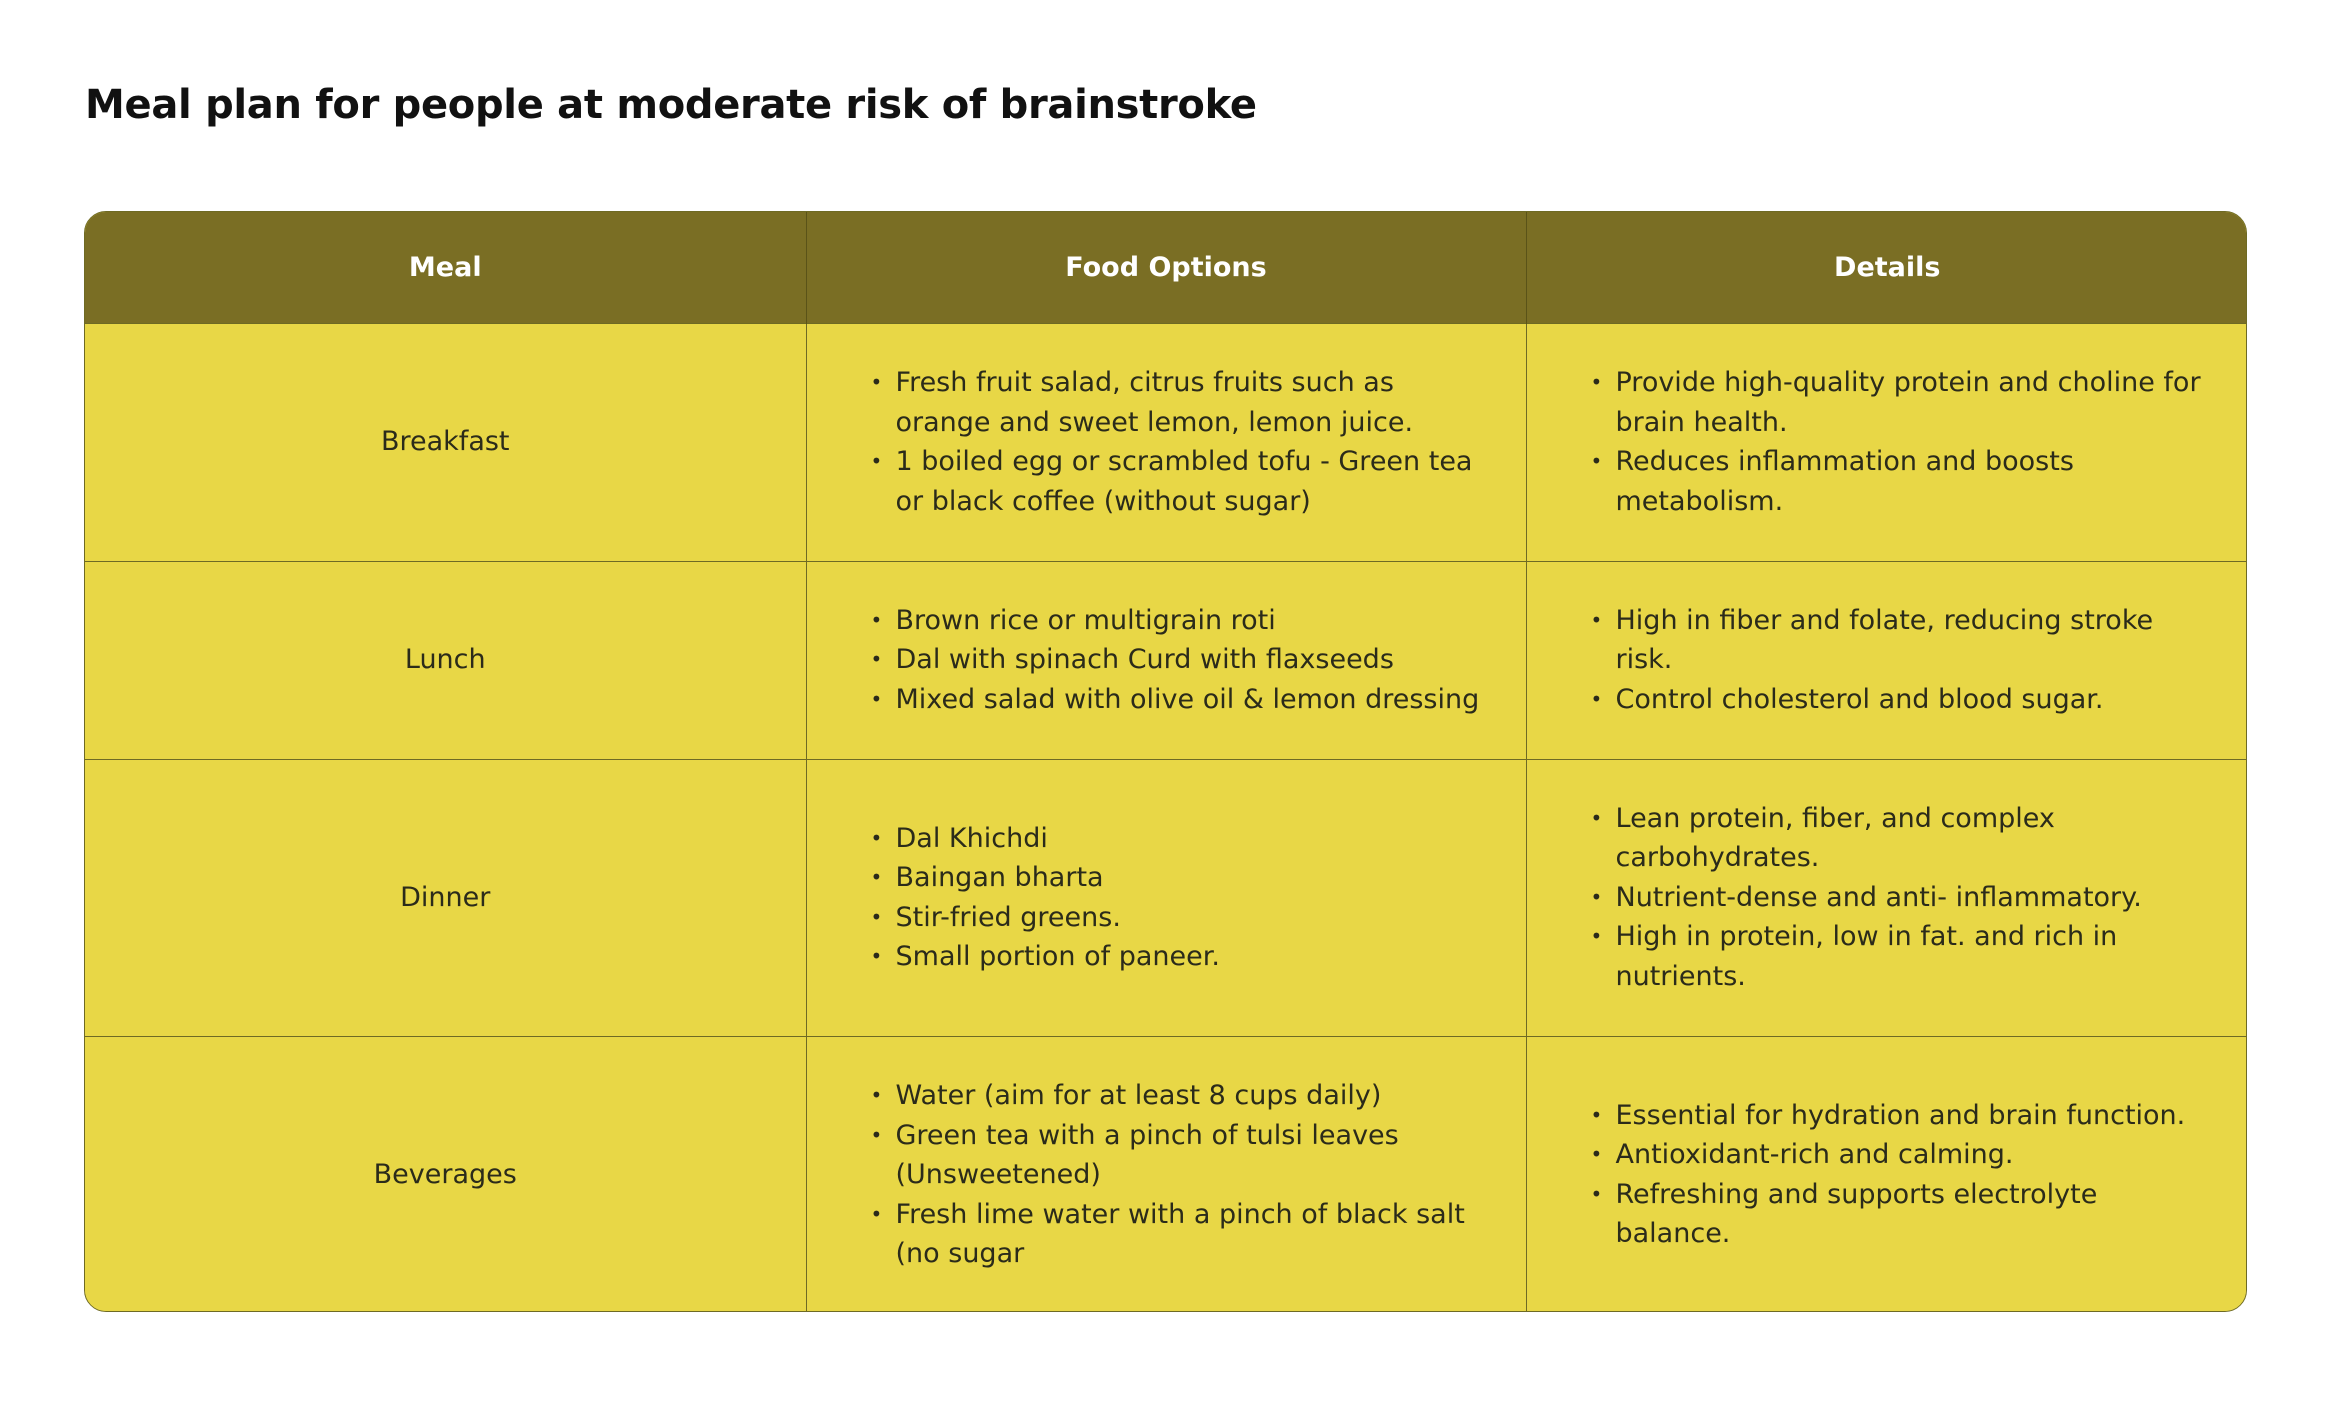 This screenshot has height=1402, width=2332. Describe the element at coordinates (1178, 878) in the screenshot. I see `list-item: Baingan bharta` at that location.